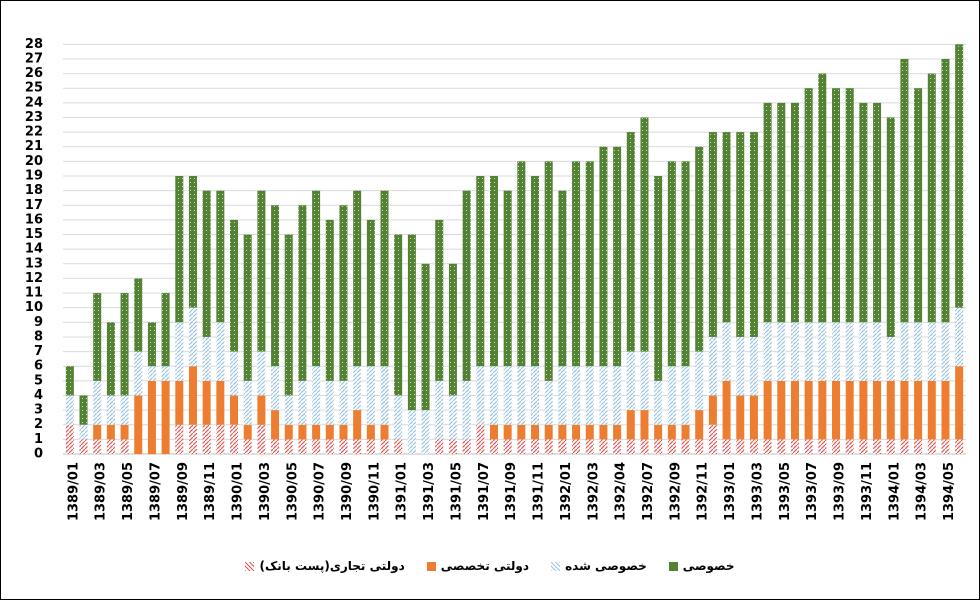  I want to click on x-tick-label: 1392/11, so click(703, 491).